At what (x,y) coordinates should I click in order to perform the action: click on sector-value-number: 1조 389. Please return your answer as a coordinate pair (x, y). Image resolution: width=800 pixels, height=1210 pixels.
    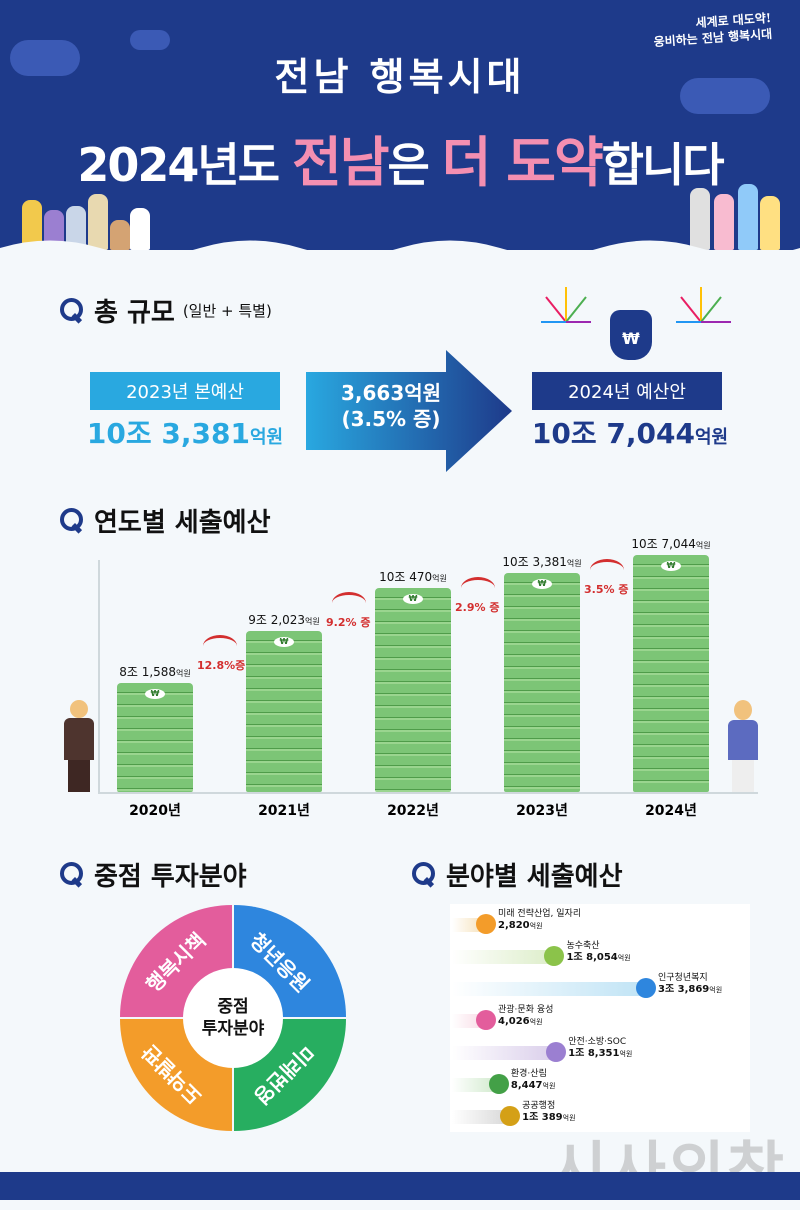
    Looking at the image, I should click on (542, 1117).